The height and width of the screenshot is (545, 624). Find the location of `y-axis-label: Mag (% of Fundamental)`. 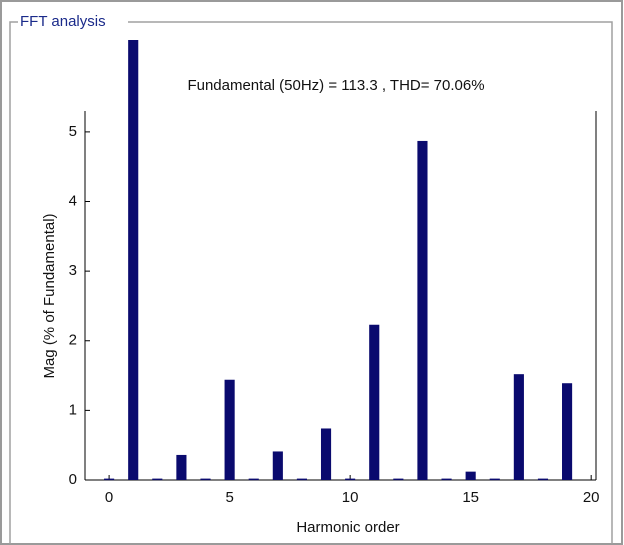

y-axis-label: Mag (% of Fundamental) is located at coordinates (49, 295).